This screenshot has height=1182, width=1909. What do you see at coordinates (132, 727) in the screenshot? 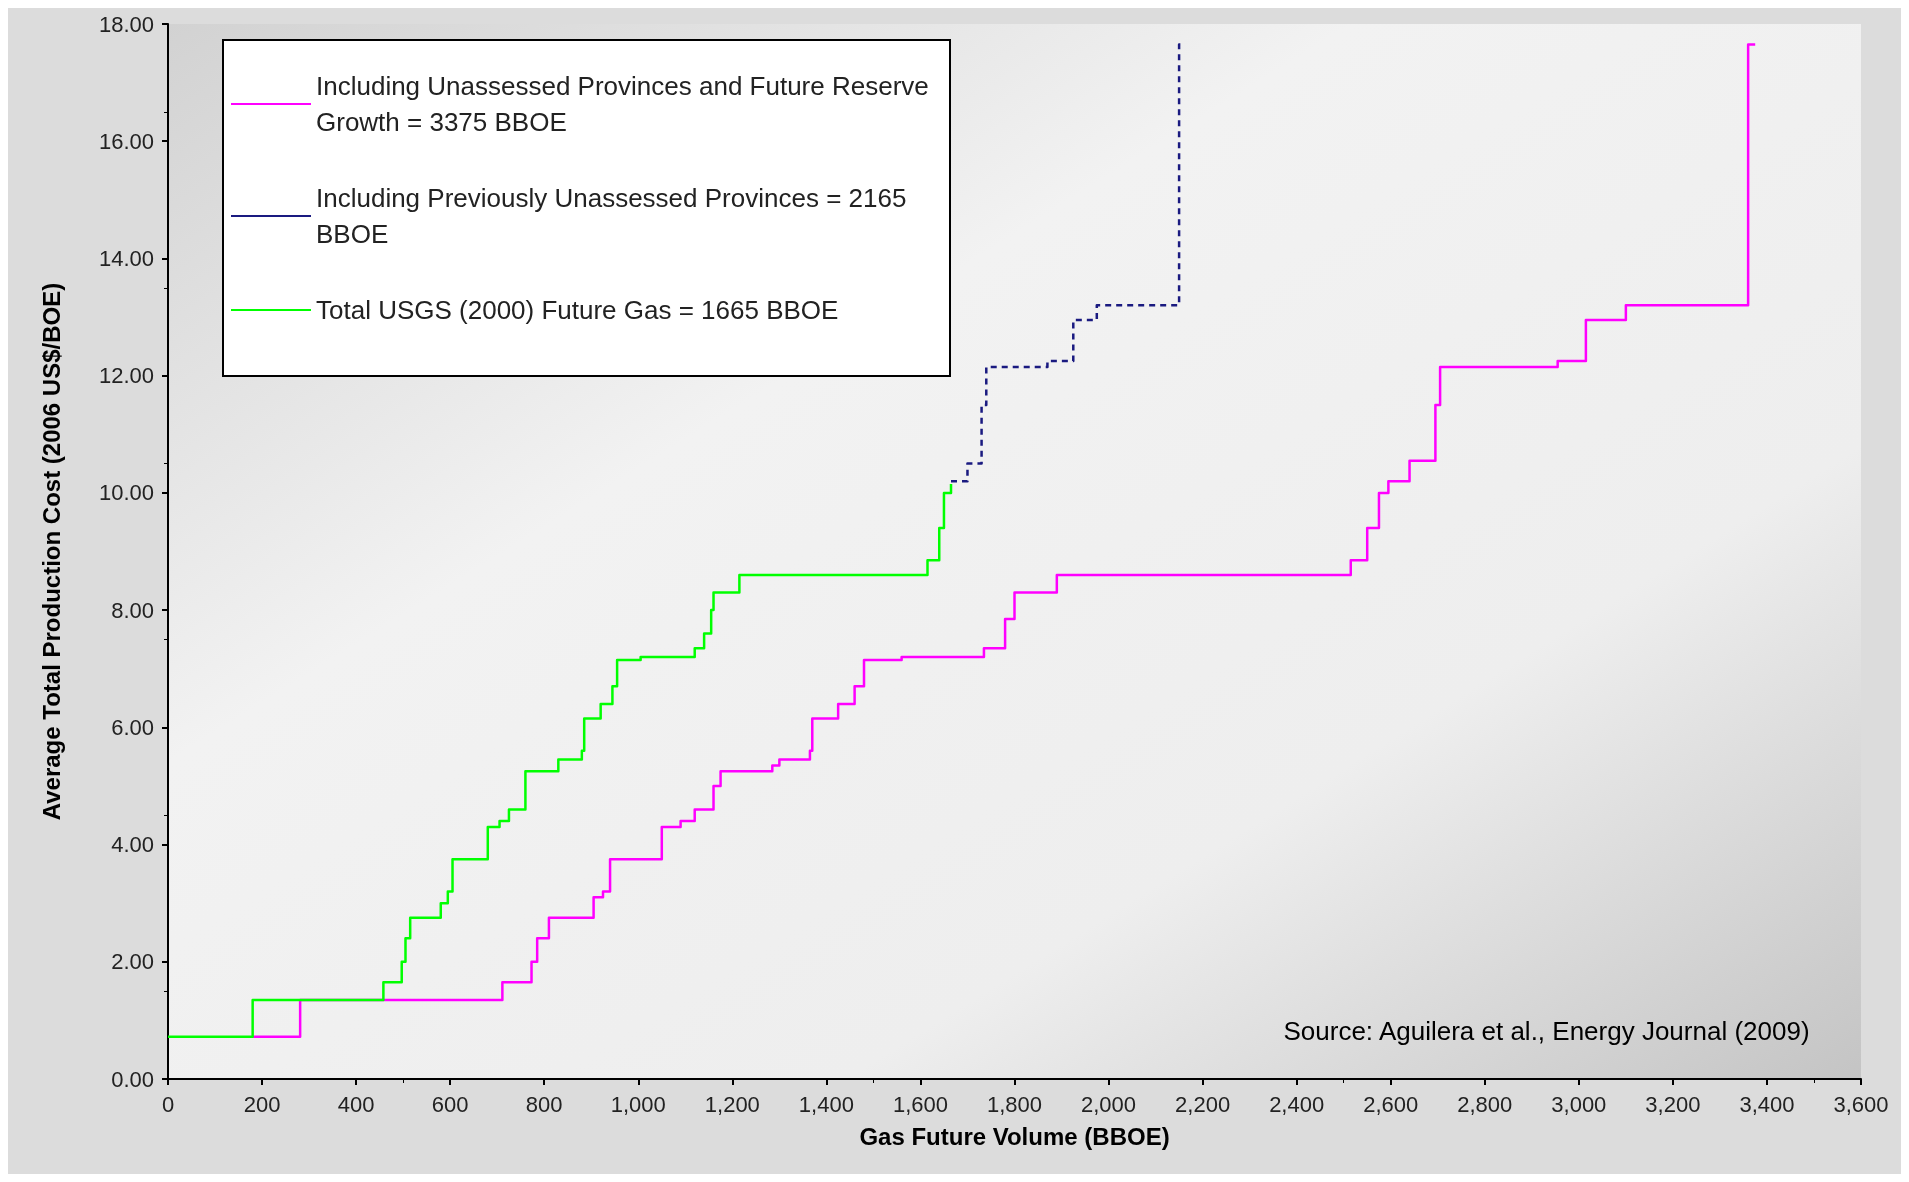
I see `y-tick-label: 6.00` at bounding box center [132, 727].